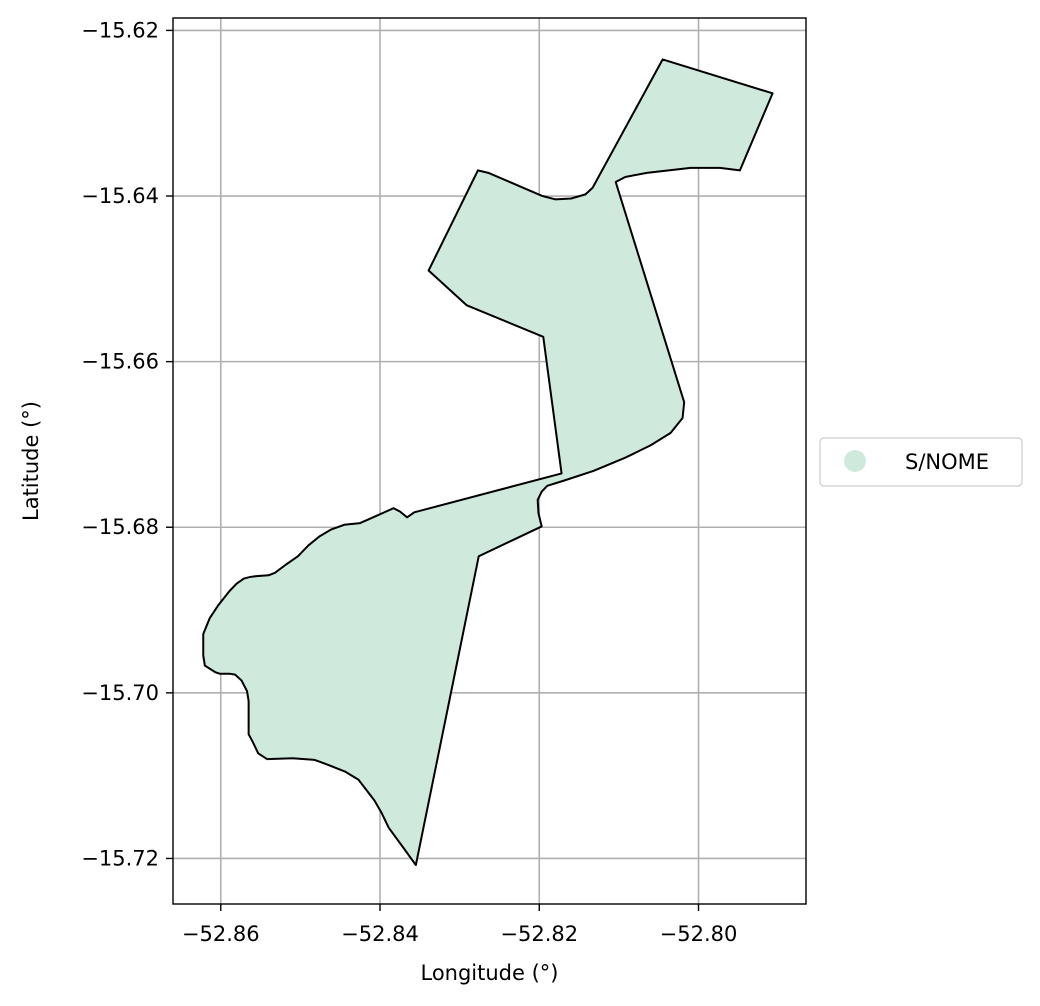 The width and height of the screenshot is (1040, 1006). What do you see at coordinates (120, 527) in the screenshot?
I see `y-tick-label: −15.68` at bounding box center [120, 527].